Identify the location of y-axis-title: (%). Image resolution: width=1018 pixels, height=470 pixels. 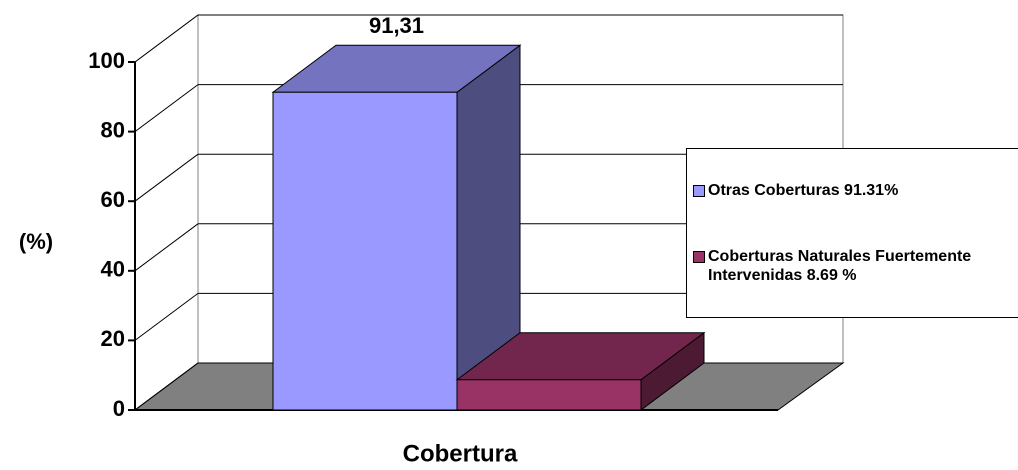
(36, 241).